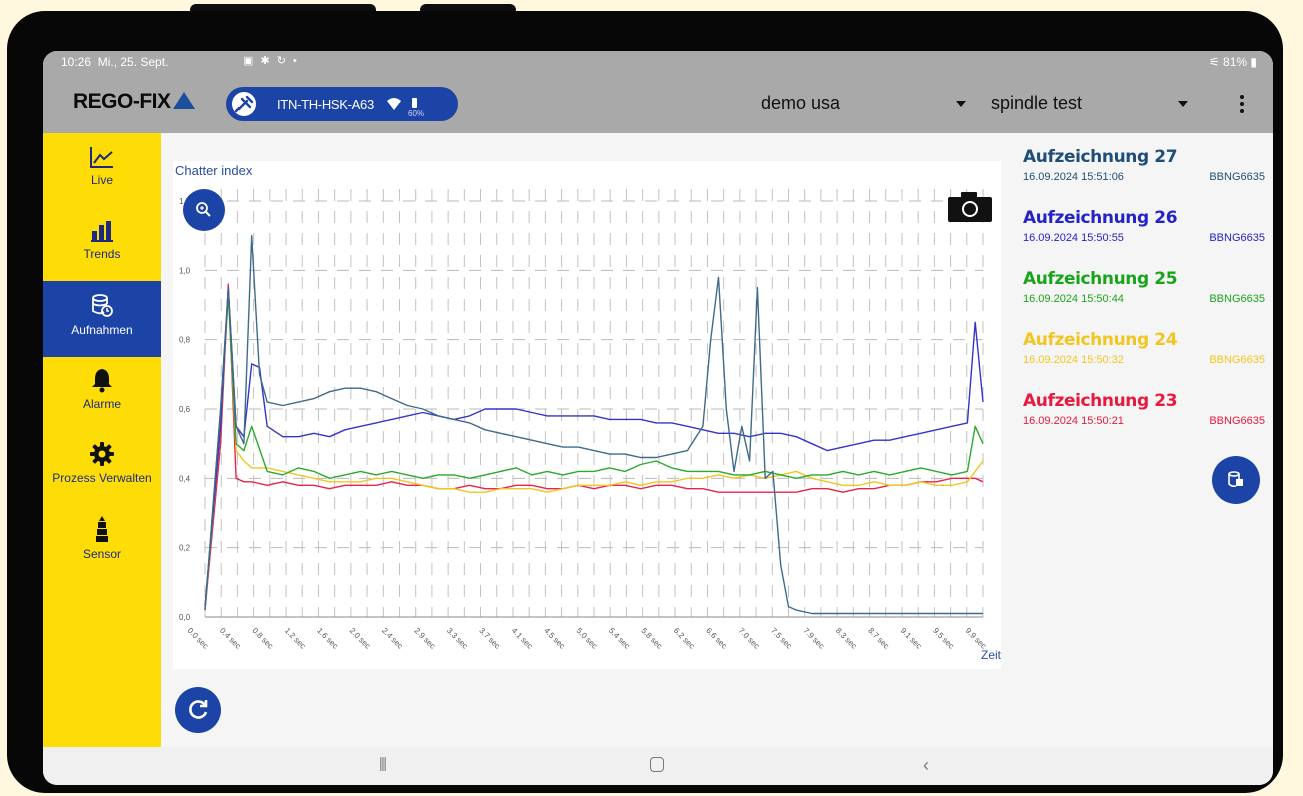 Image resolution: width=1303 pixels, height=796 pixels. I want to click on connected-device-chip: ITN-TH-HSK-A63 60%, so click(342, 104).